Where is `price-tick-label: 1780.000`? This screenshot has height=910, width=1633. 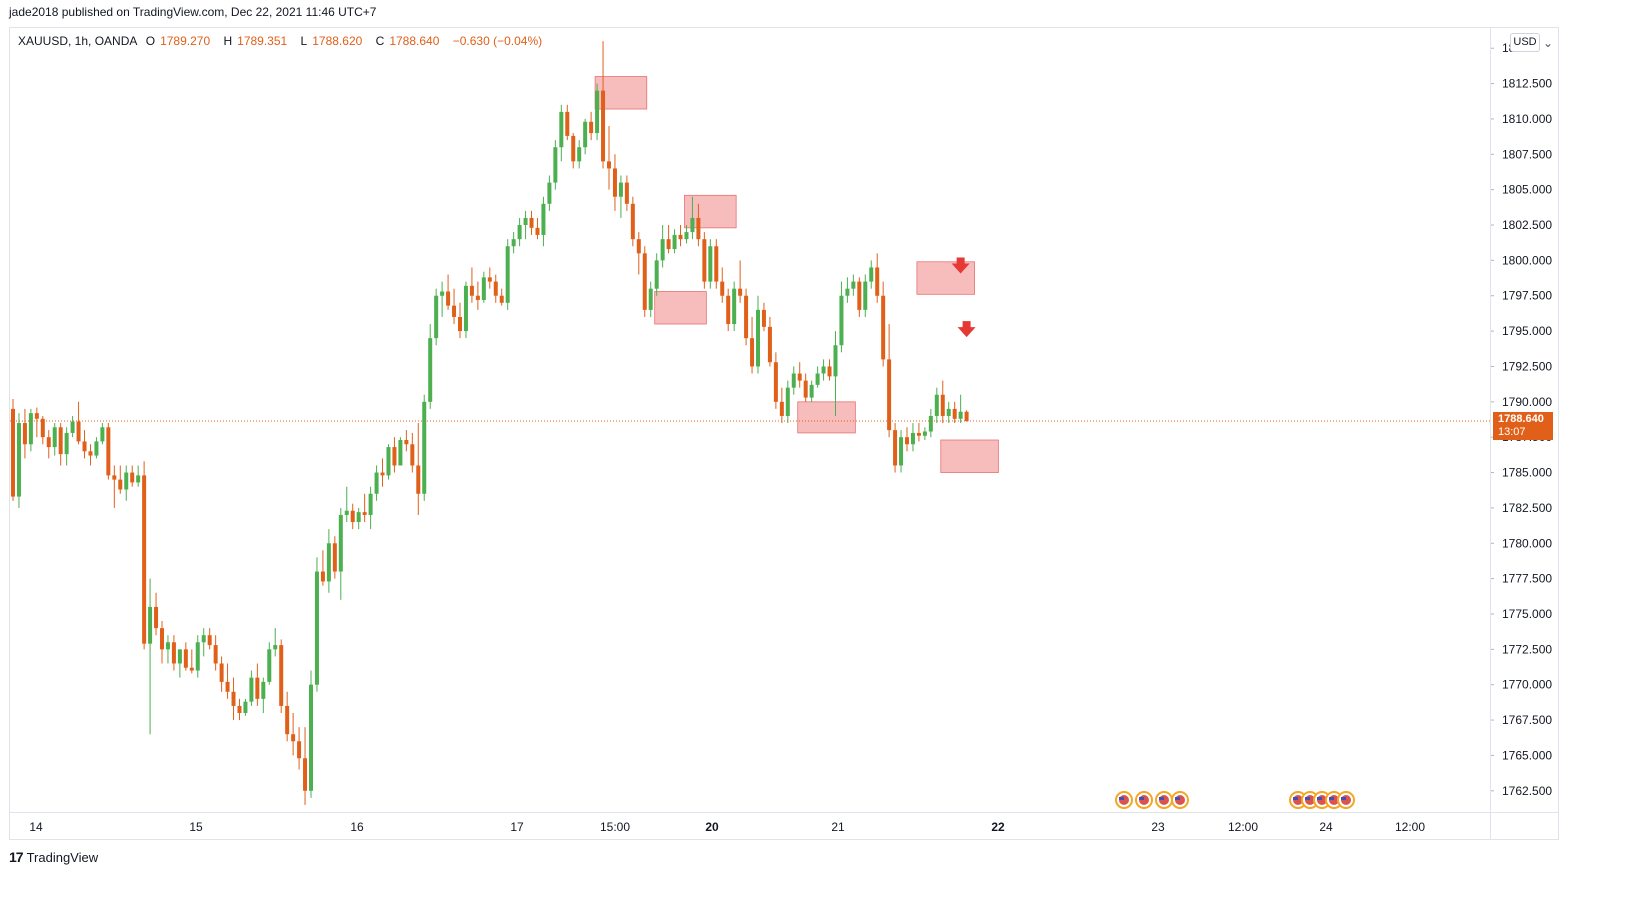
price-tick-label: 1780.000 is located at coordinates (1527, 543).